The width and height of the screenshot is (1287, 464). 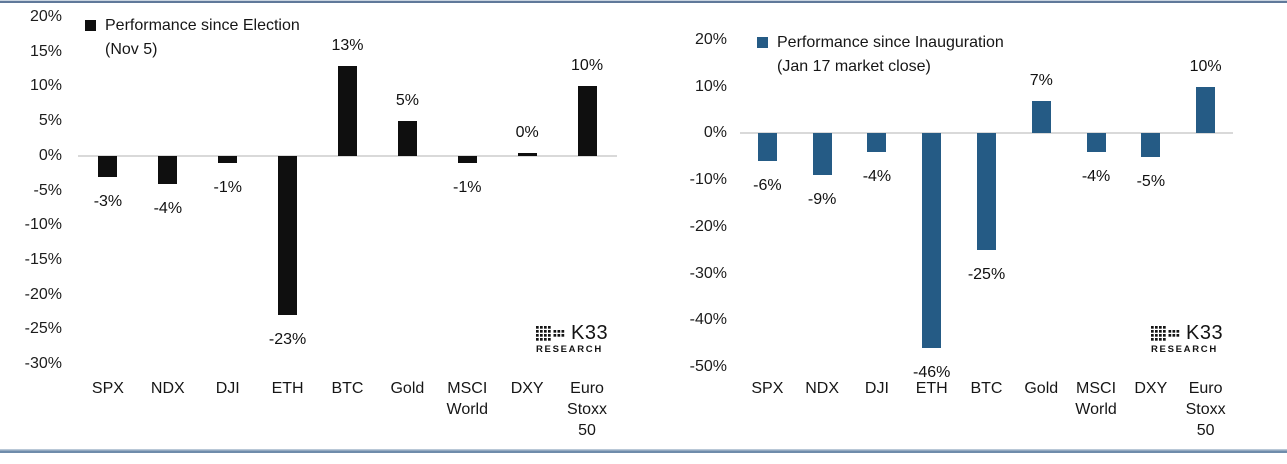 I want to click on legend-title: Performance since Inauguration, so click(x=890, y=42).